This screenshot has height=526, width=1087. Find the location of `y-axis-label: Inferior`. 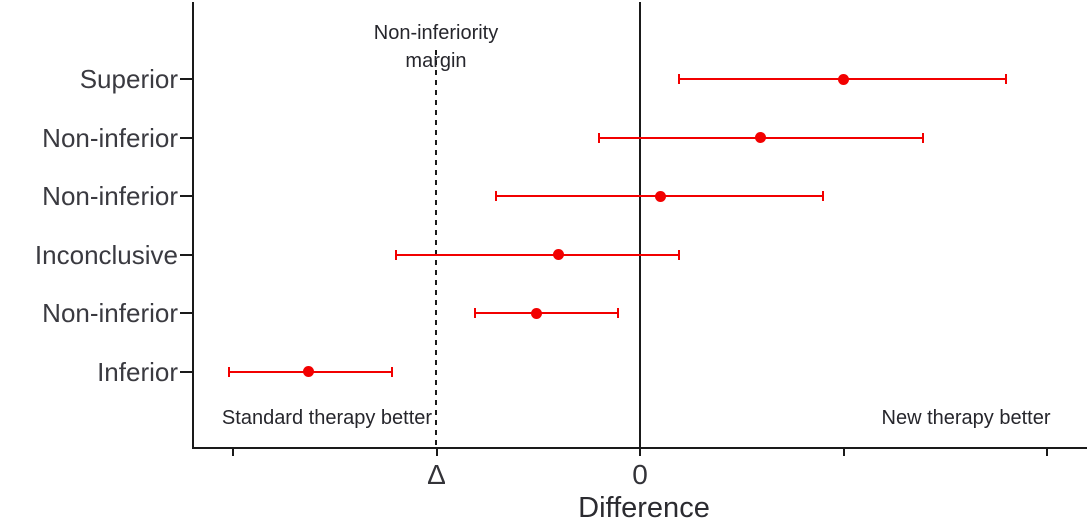

y-axis-label: Inferior is located at coordinates (137, 371).